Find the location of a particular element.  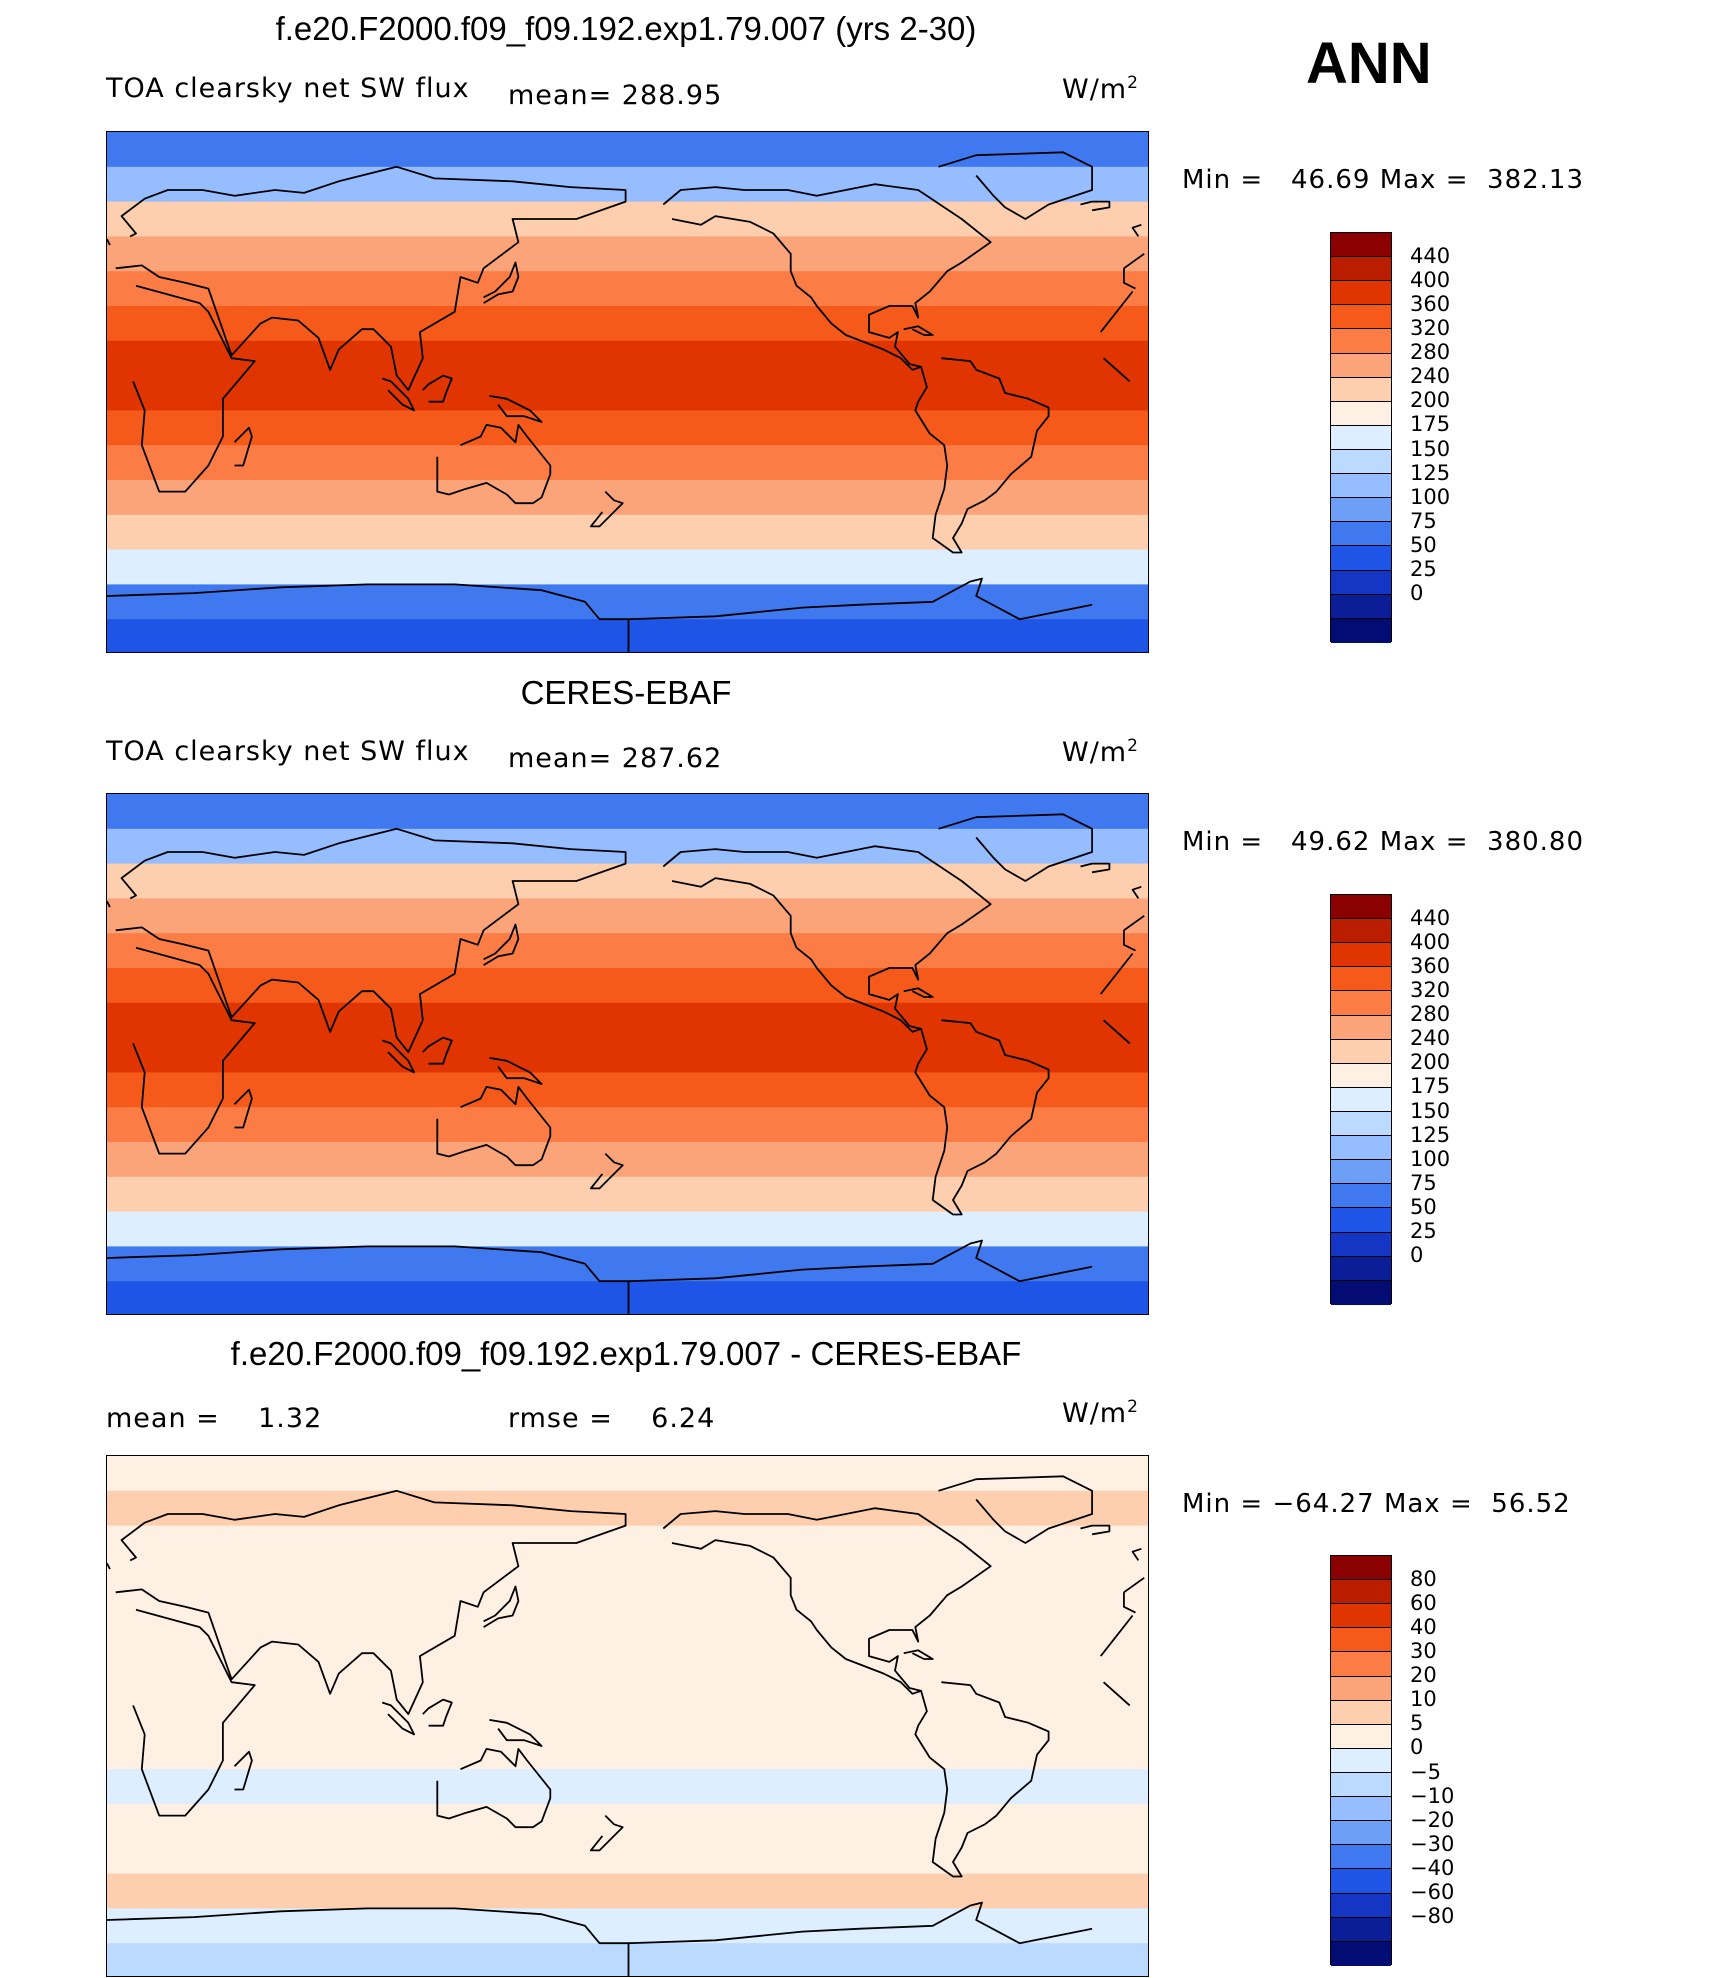

panel1-minmax: Min = 46.69 Max = 382.13 is located at coordinates (1383, 180).